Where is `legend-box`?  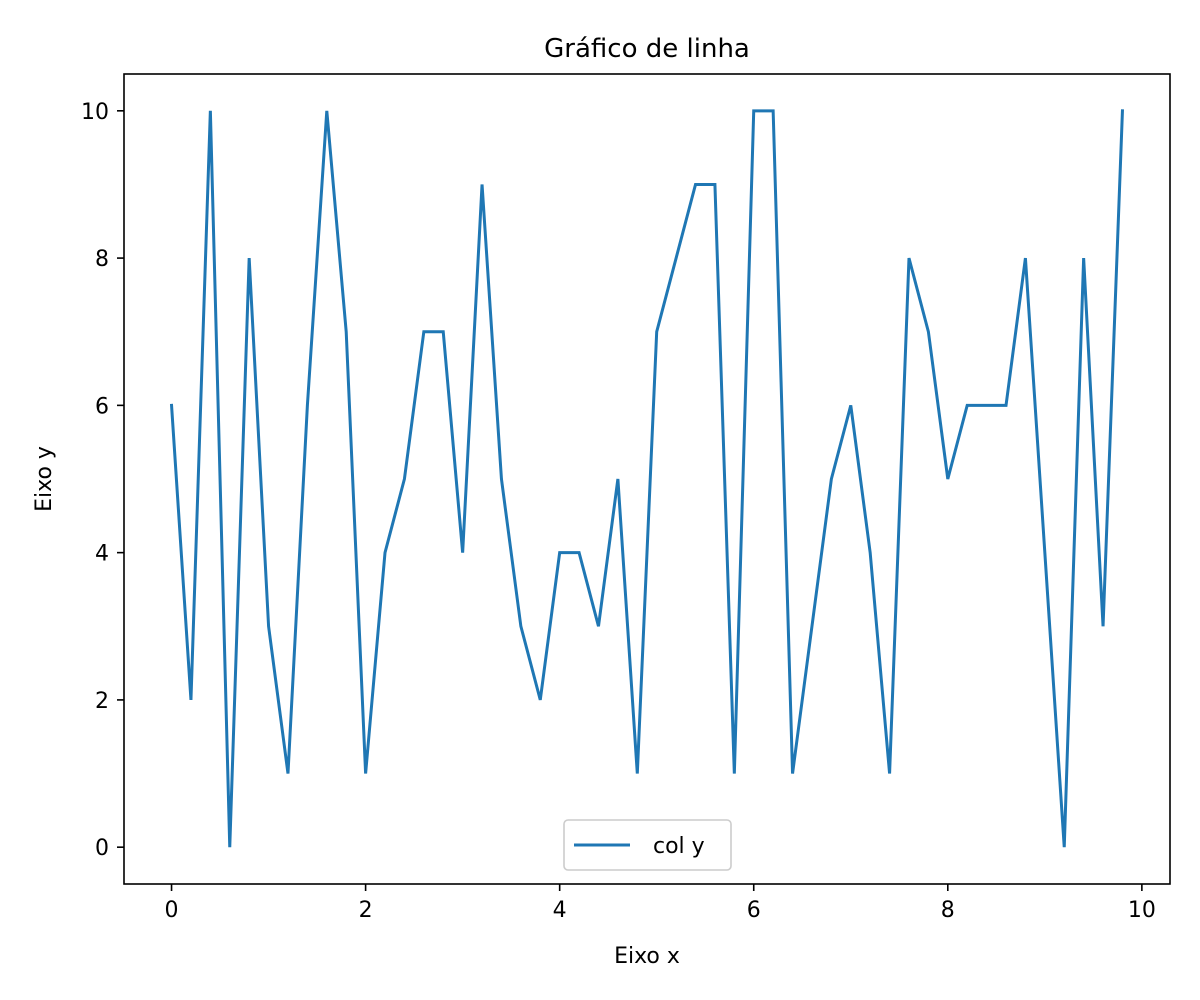 legend-box is located at coordinates (647, 845).